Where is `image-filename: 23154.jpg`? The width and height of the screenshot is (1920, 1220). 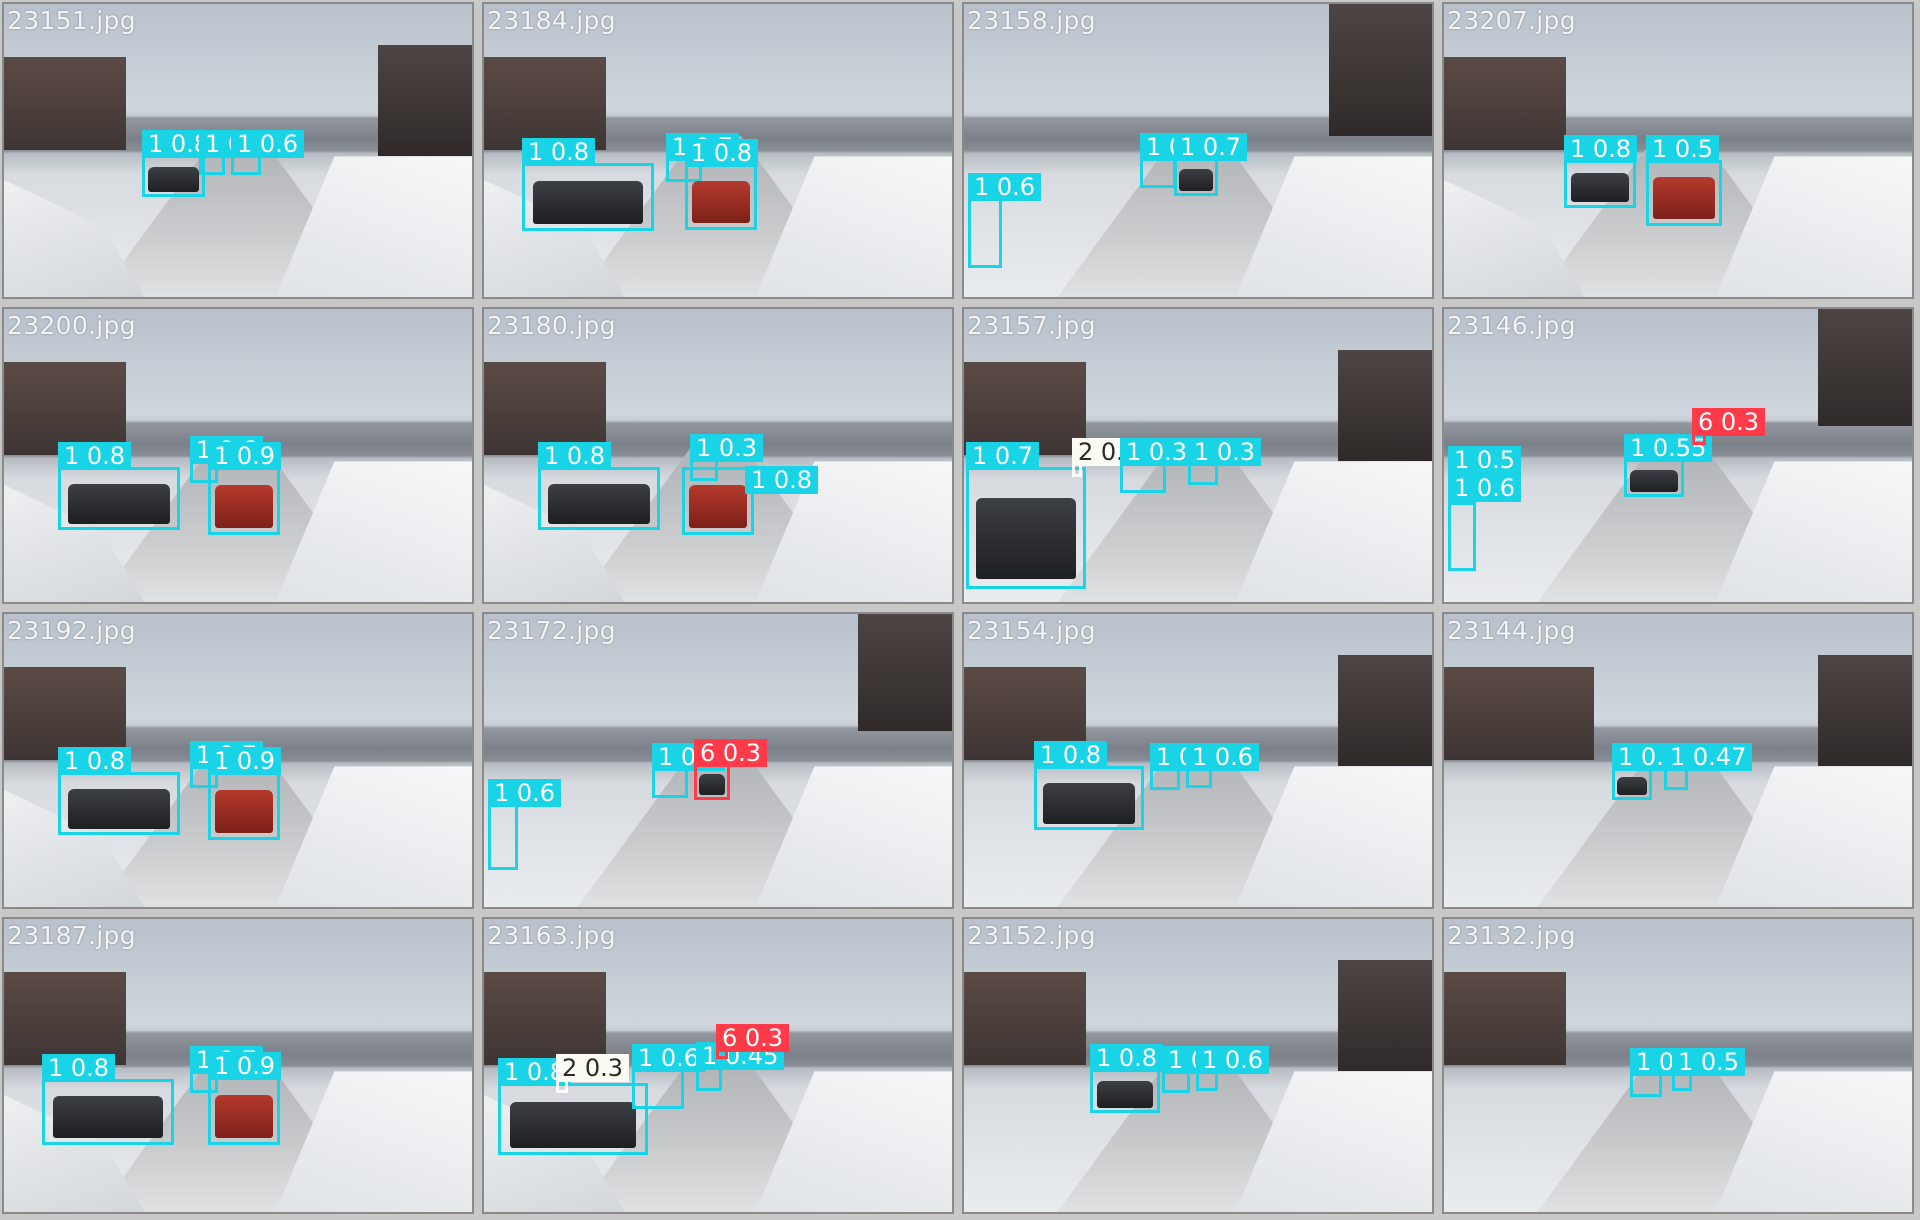
image-filename: 23154.jpg is located at coordinates (1031, 630).